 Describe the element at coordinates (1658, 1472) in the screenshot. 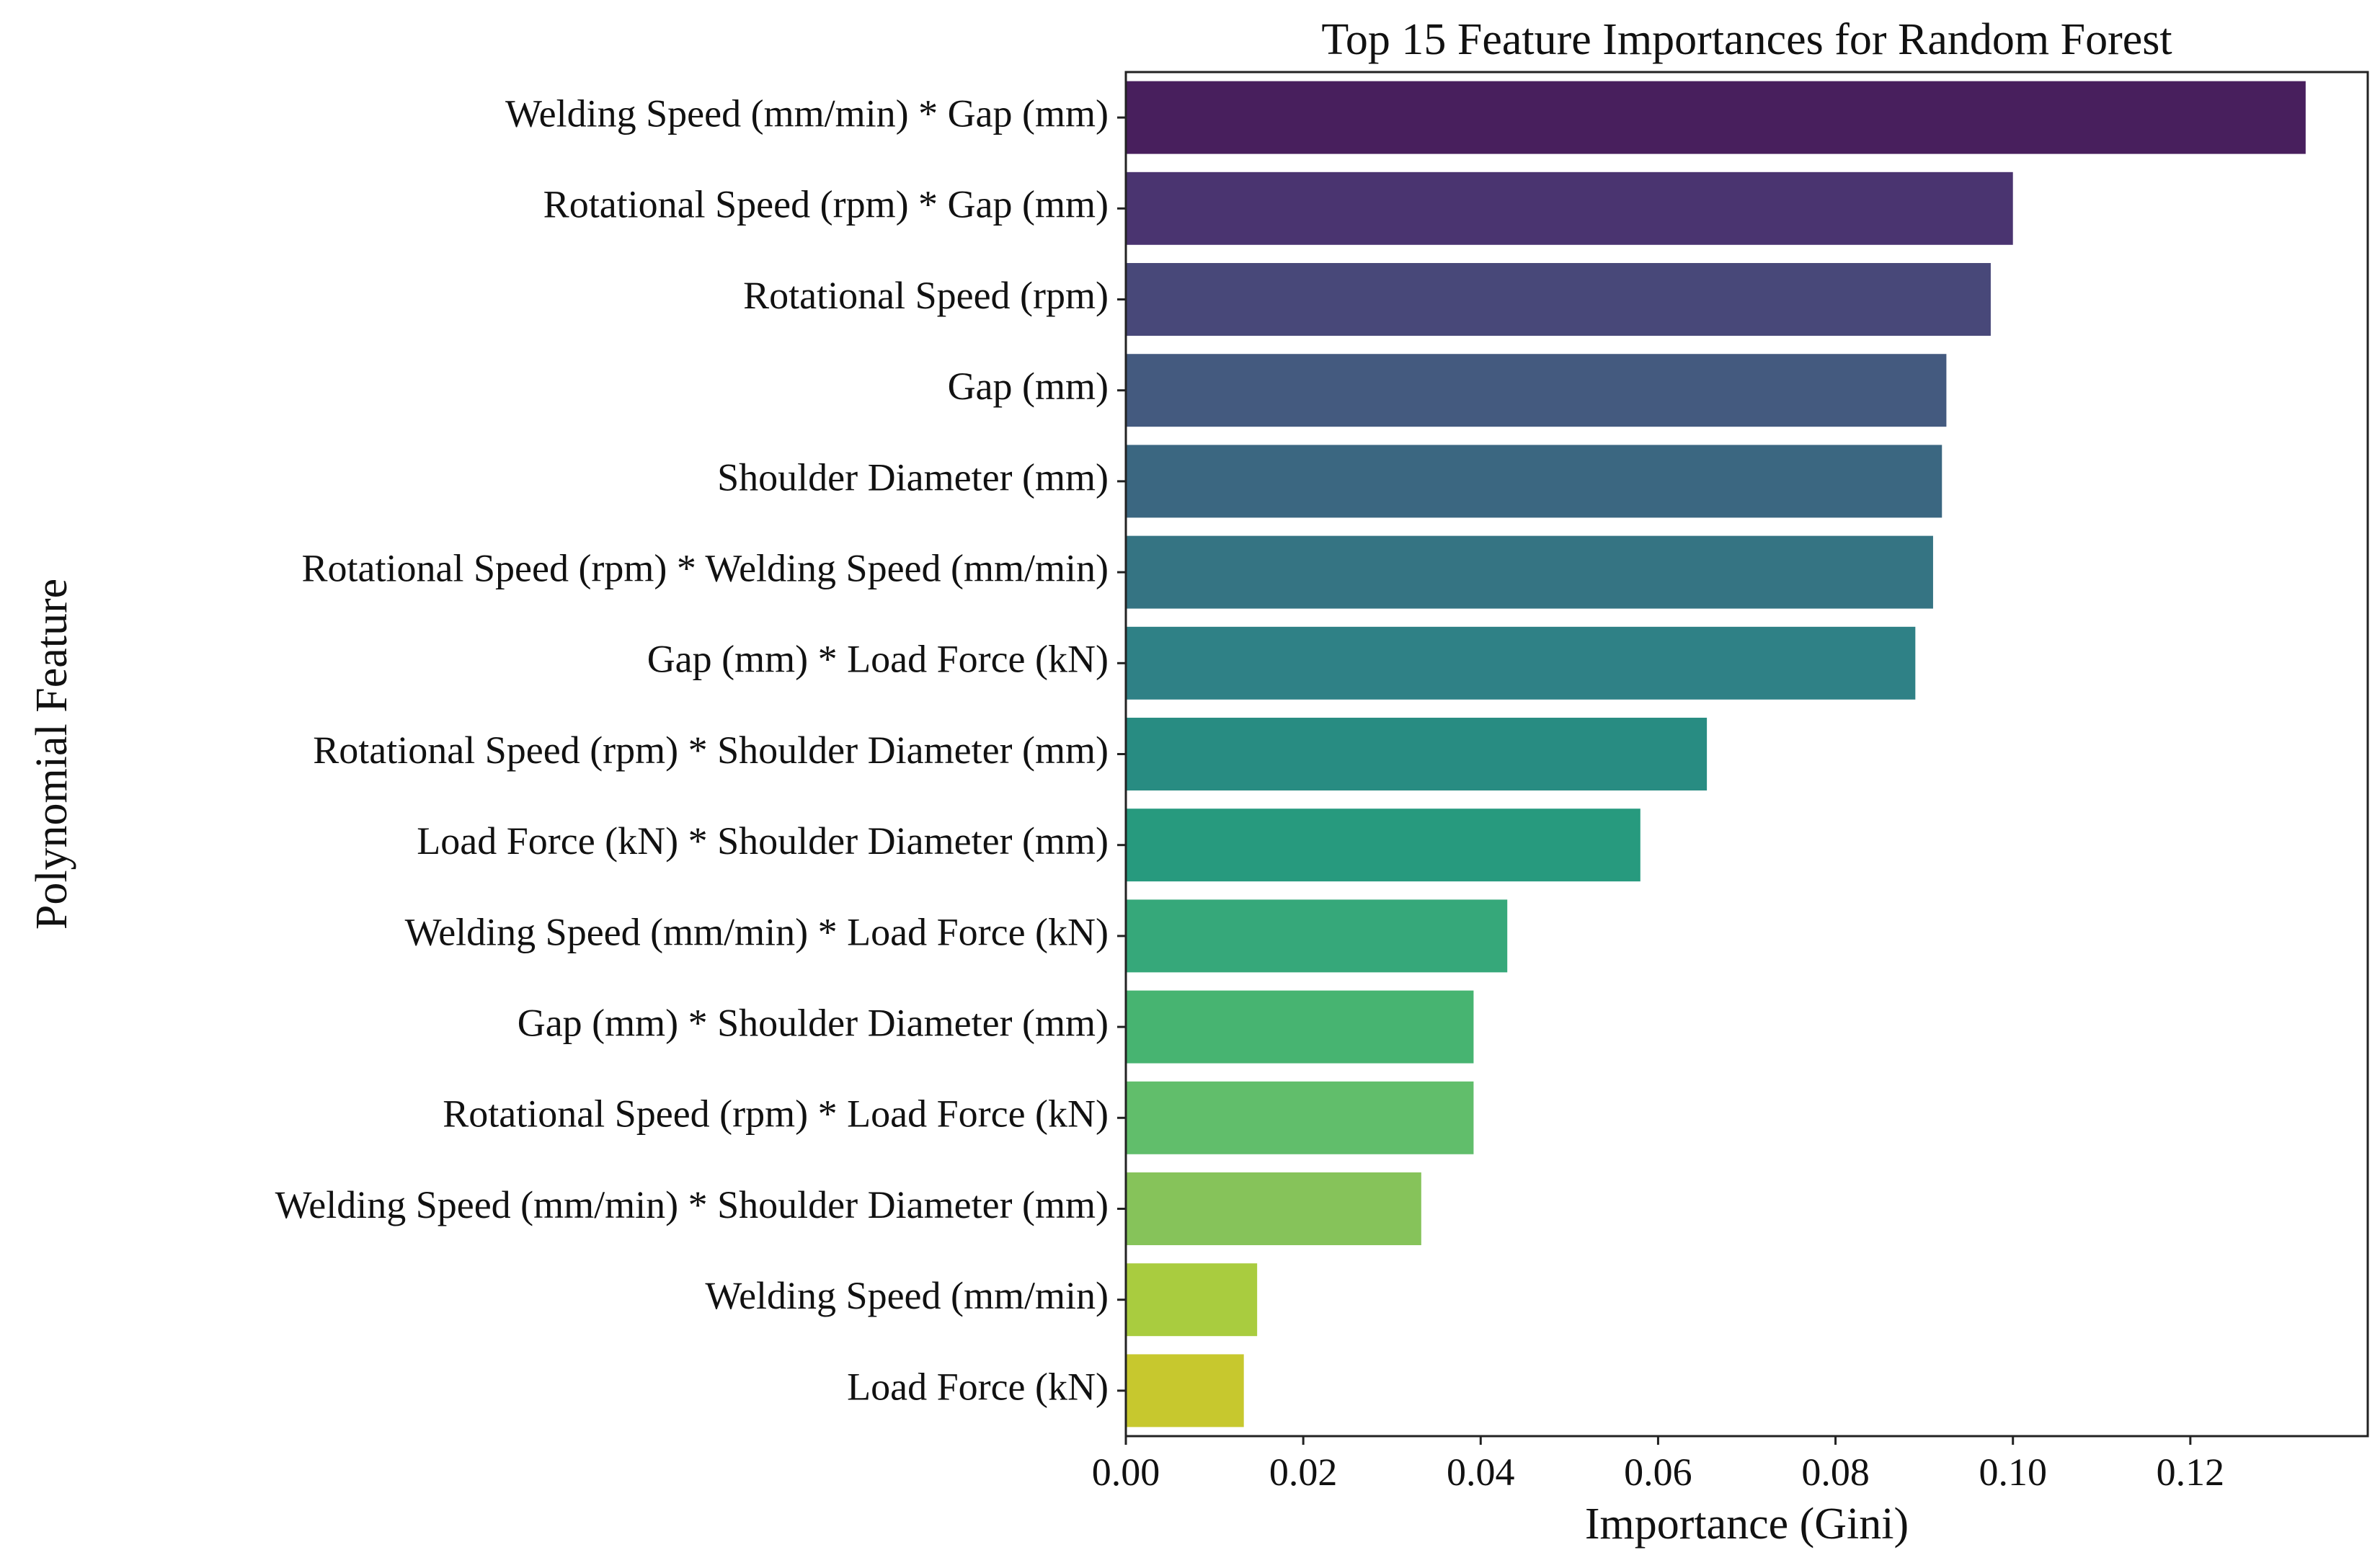

I see `x-tick-label: 0.06` at that location.